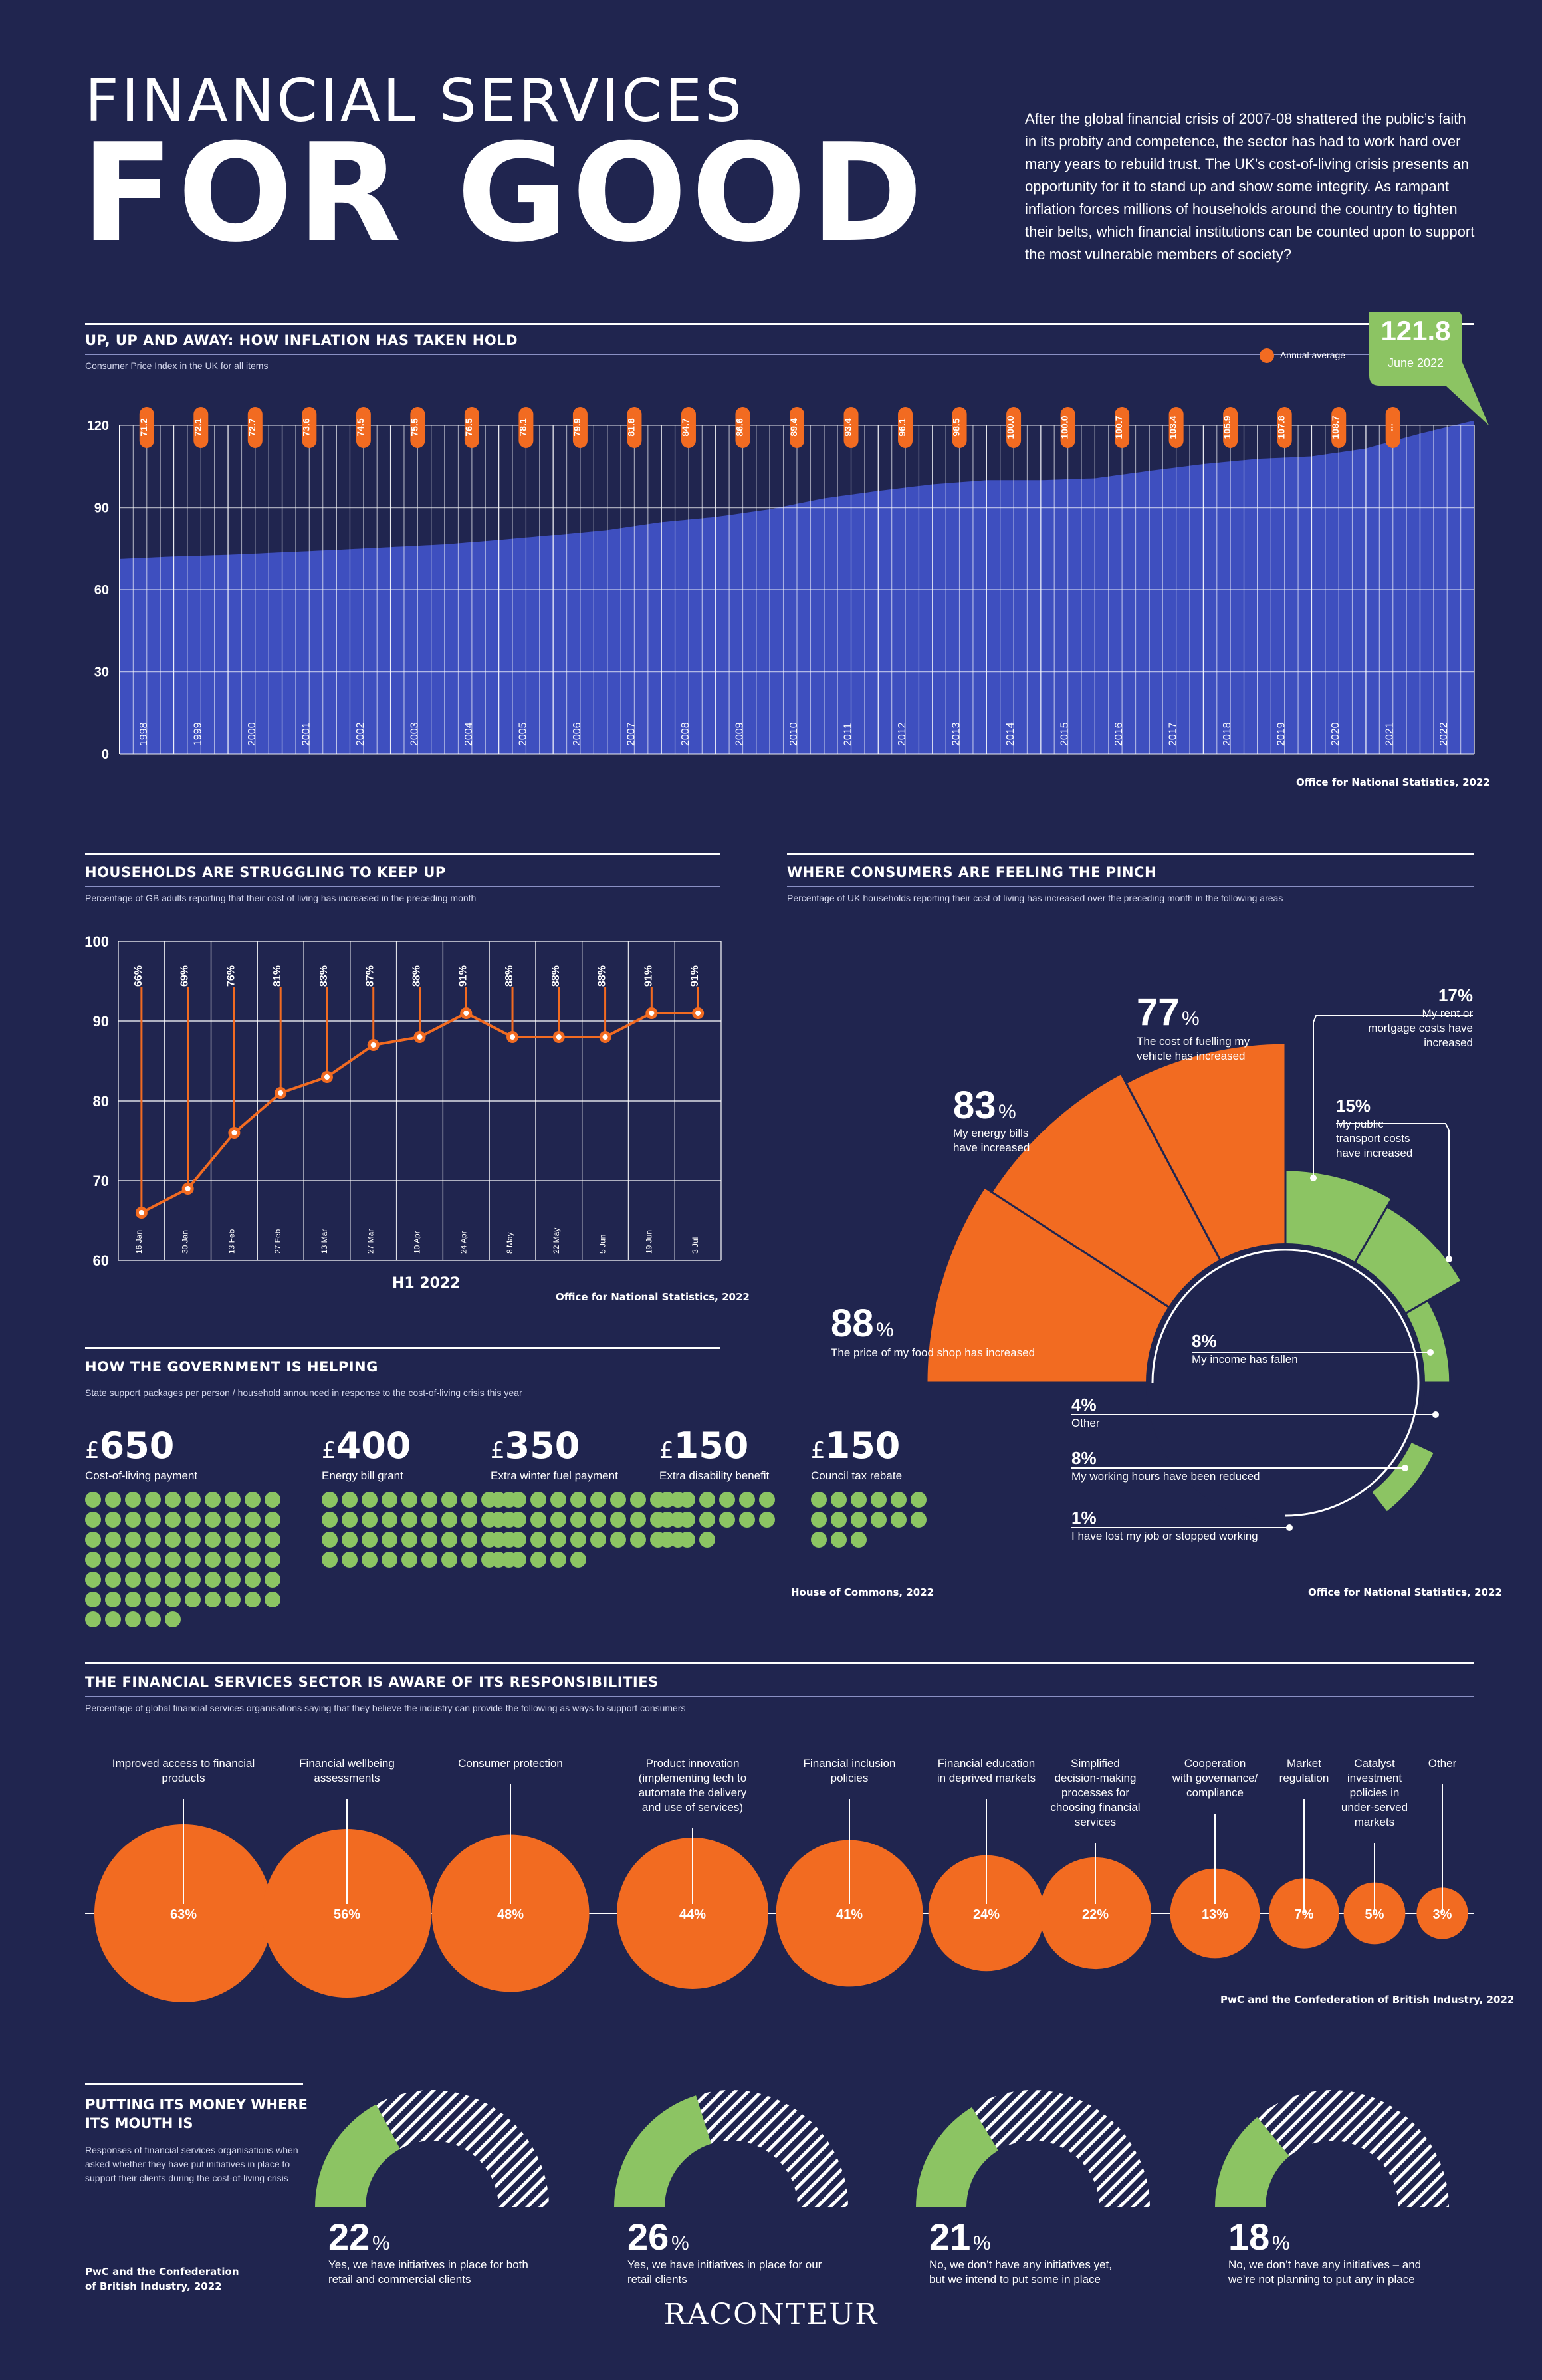 This screenshot has height=2380, width=1542. What do you see at coordinates (1007, 1112) in the screenshot?
I see `pinch-energy-unit: %` at bounding box center [1007, 1112].